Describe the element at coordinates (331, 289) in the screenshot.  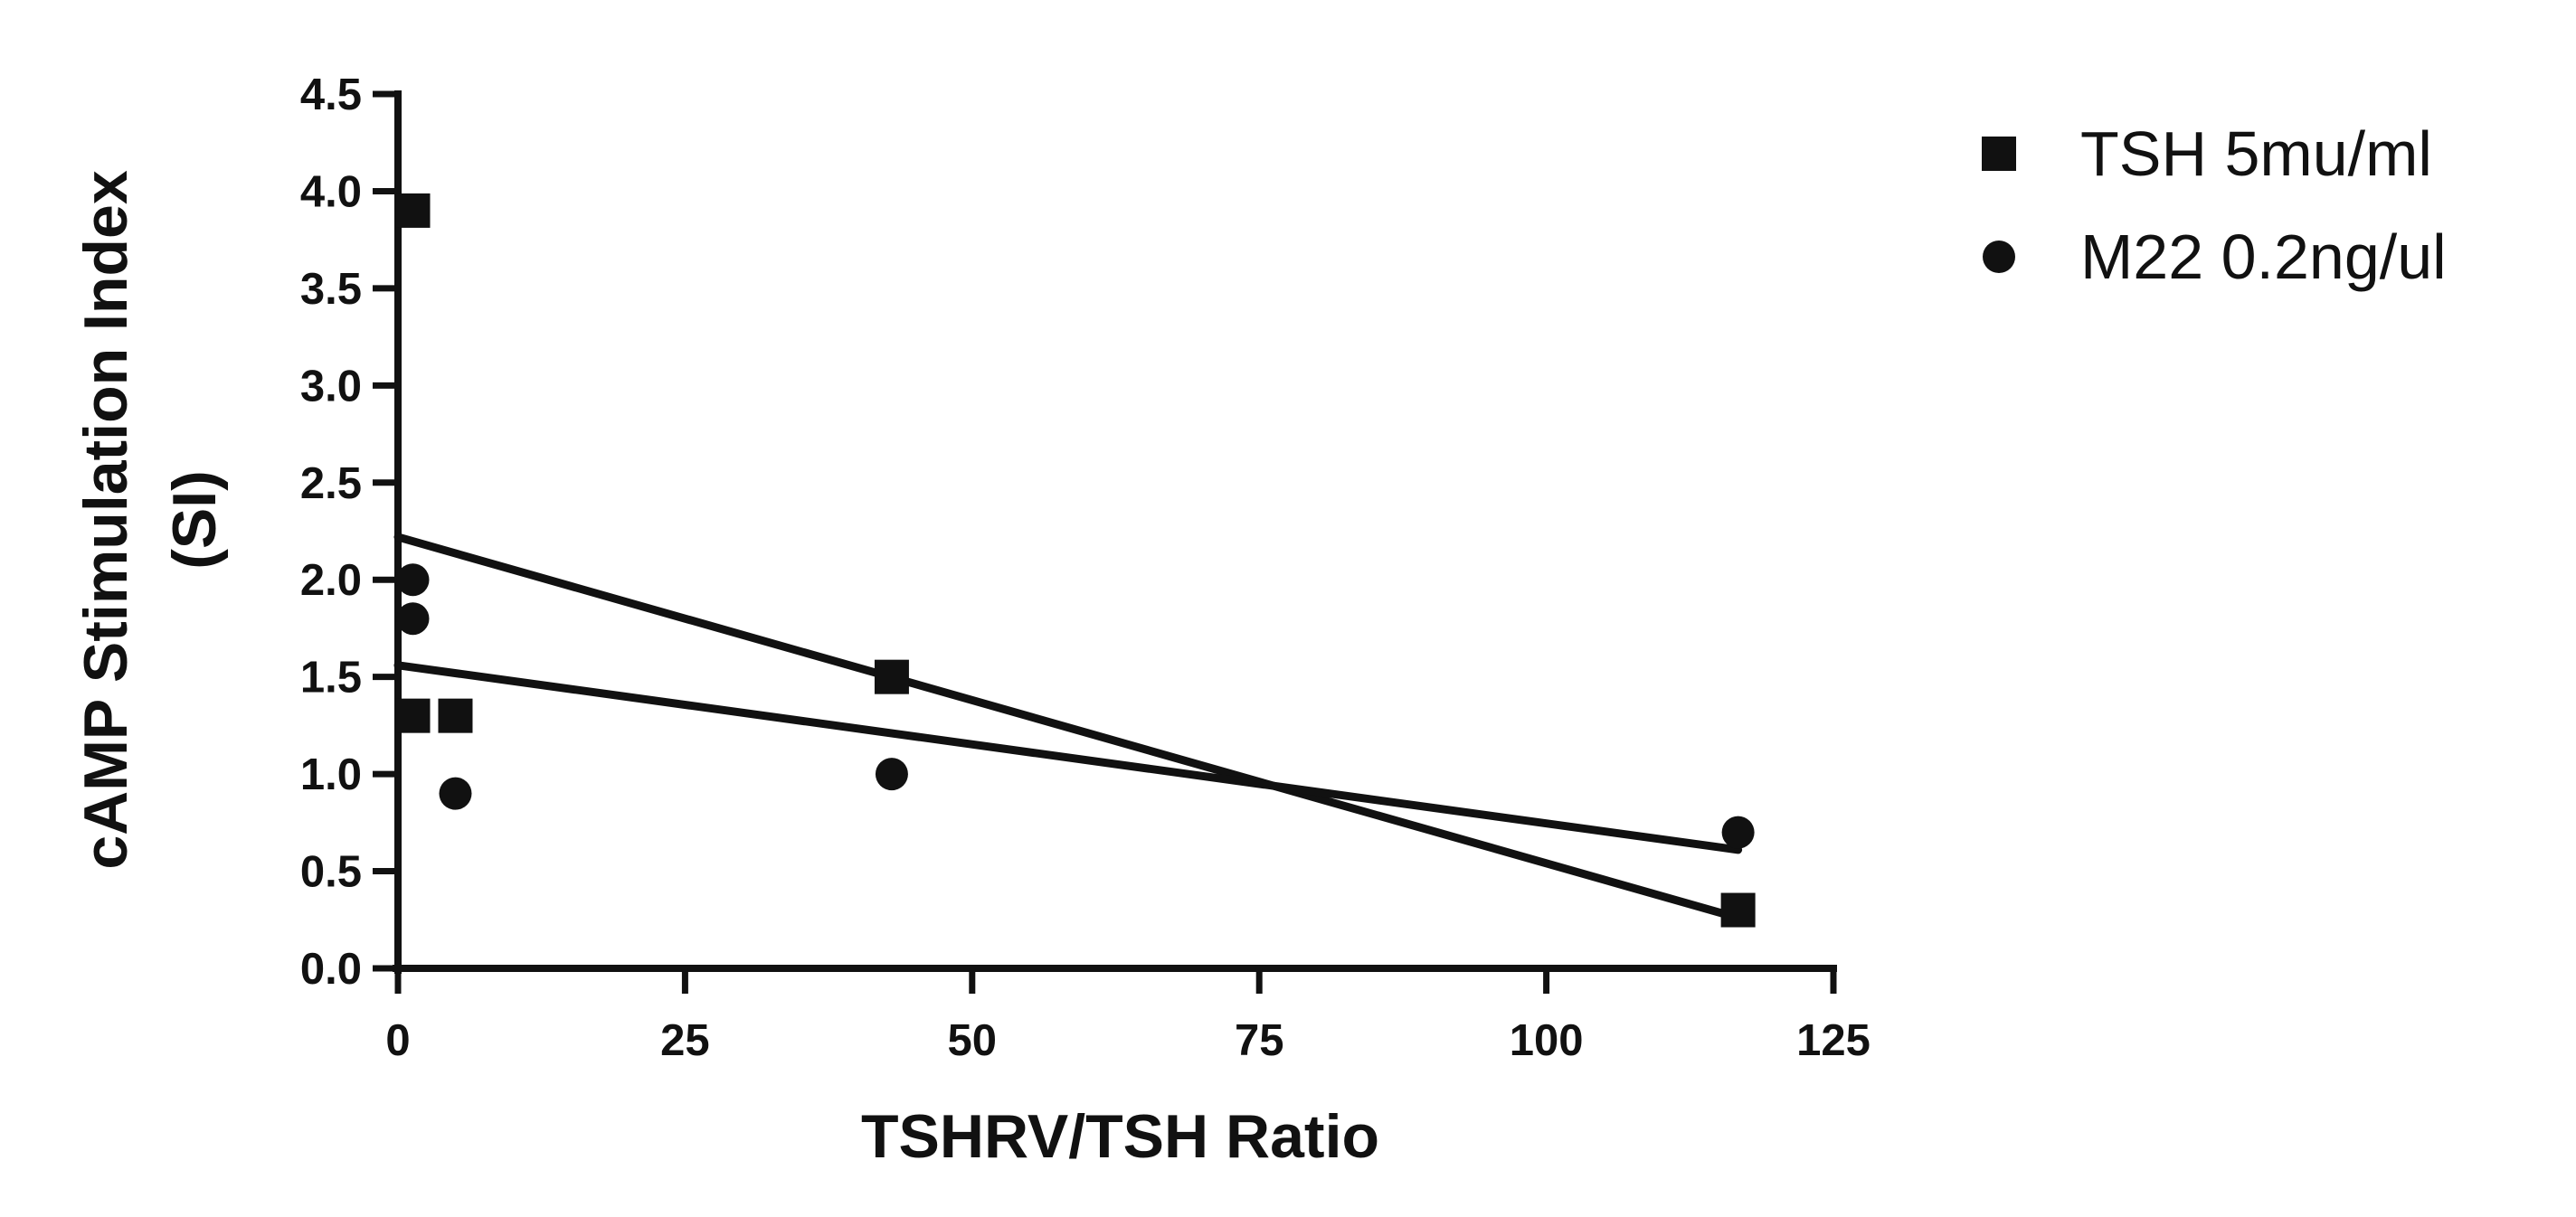
I see `y-tick-label: 3.5` at that location.